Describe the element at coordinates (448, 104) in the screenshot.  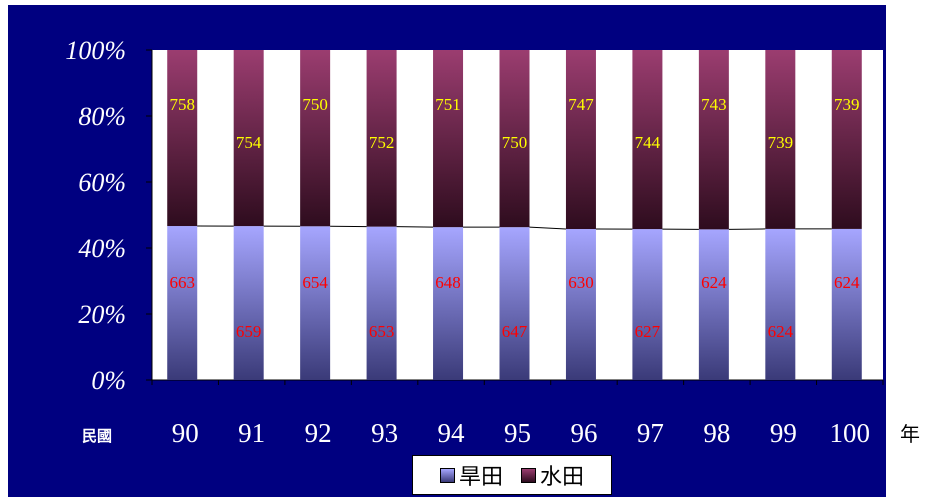
I see `data-label-paddy-field: 751` at that location.